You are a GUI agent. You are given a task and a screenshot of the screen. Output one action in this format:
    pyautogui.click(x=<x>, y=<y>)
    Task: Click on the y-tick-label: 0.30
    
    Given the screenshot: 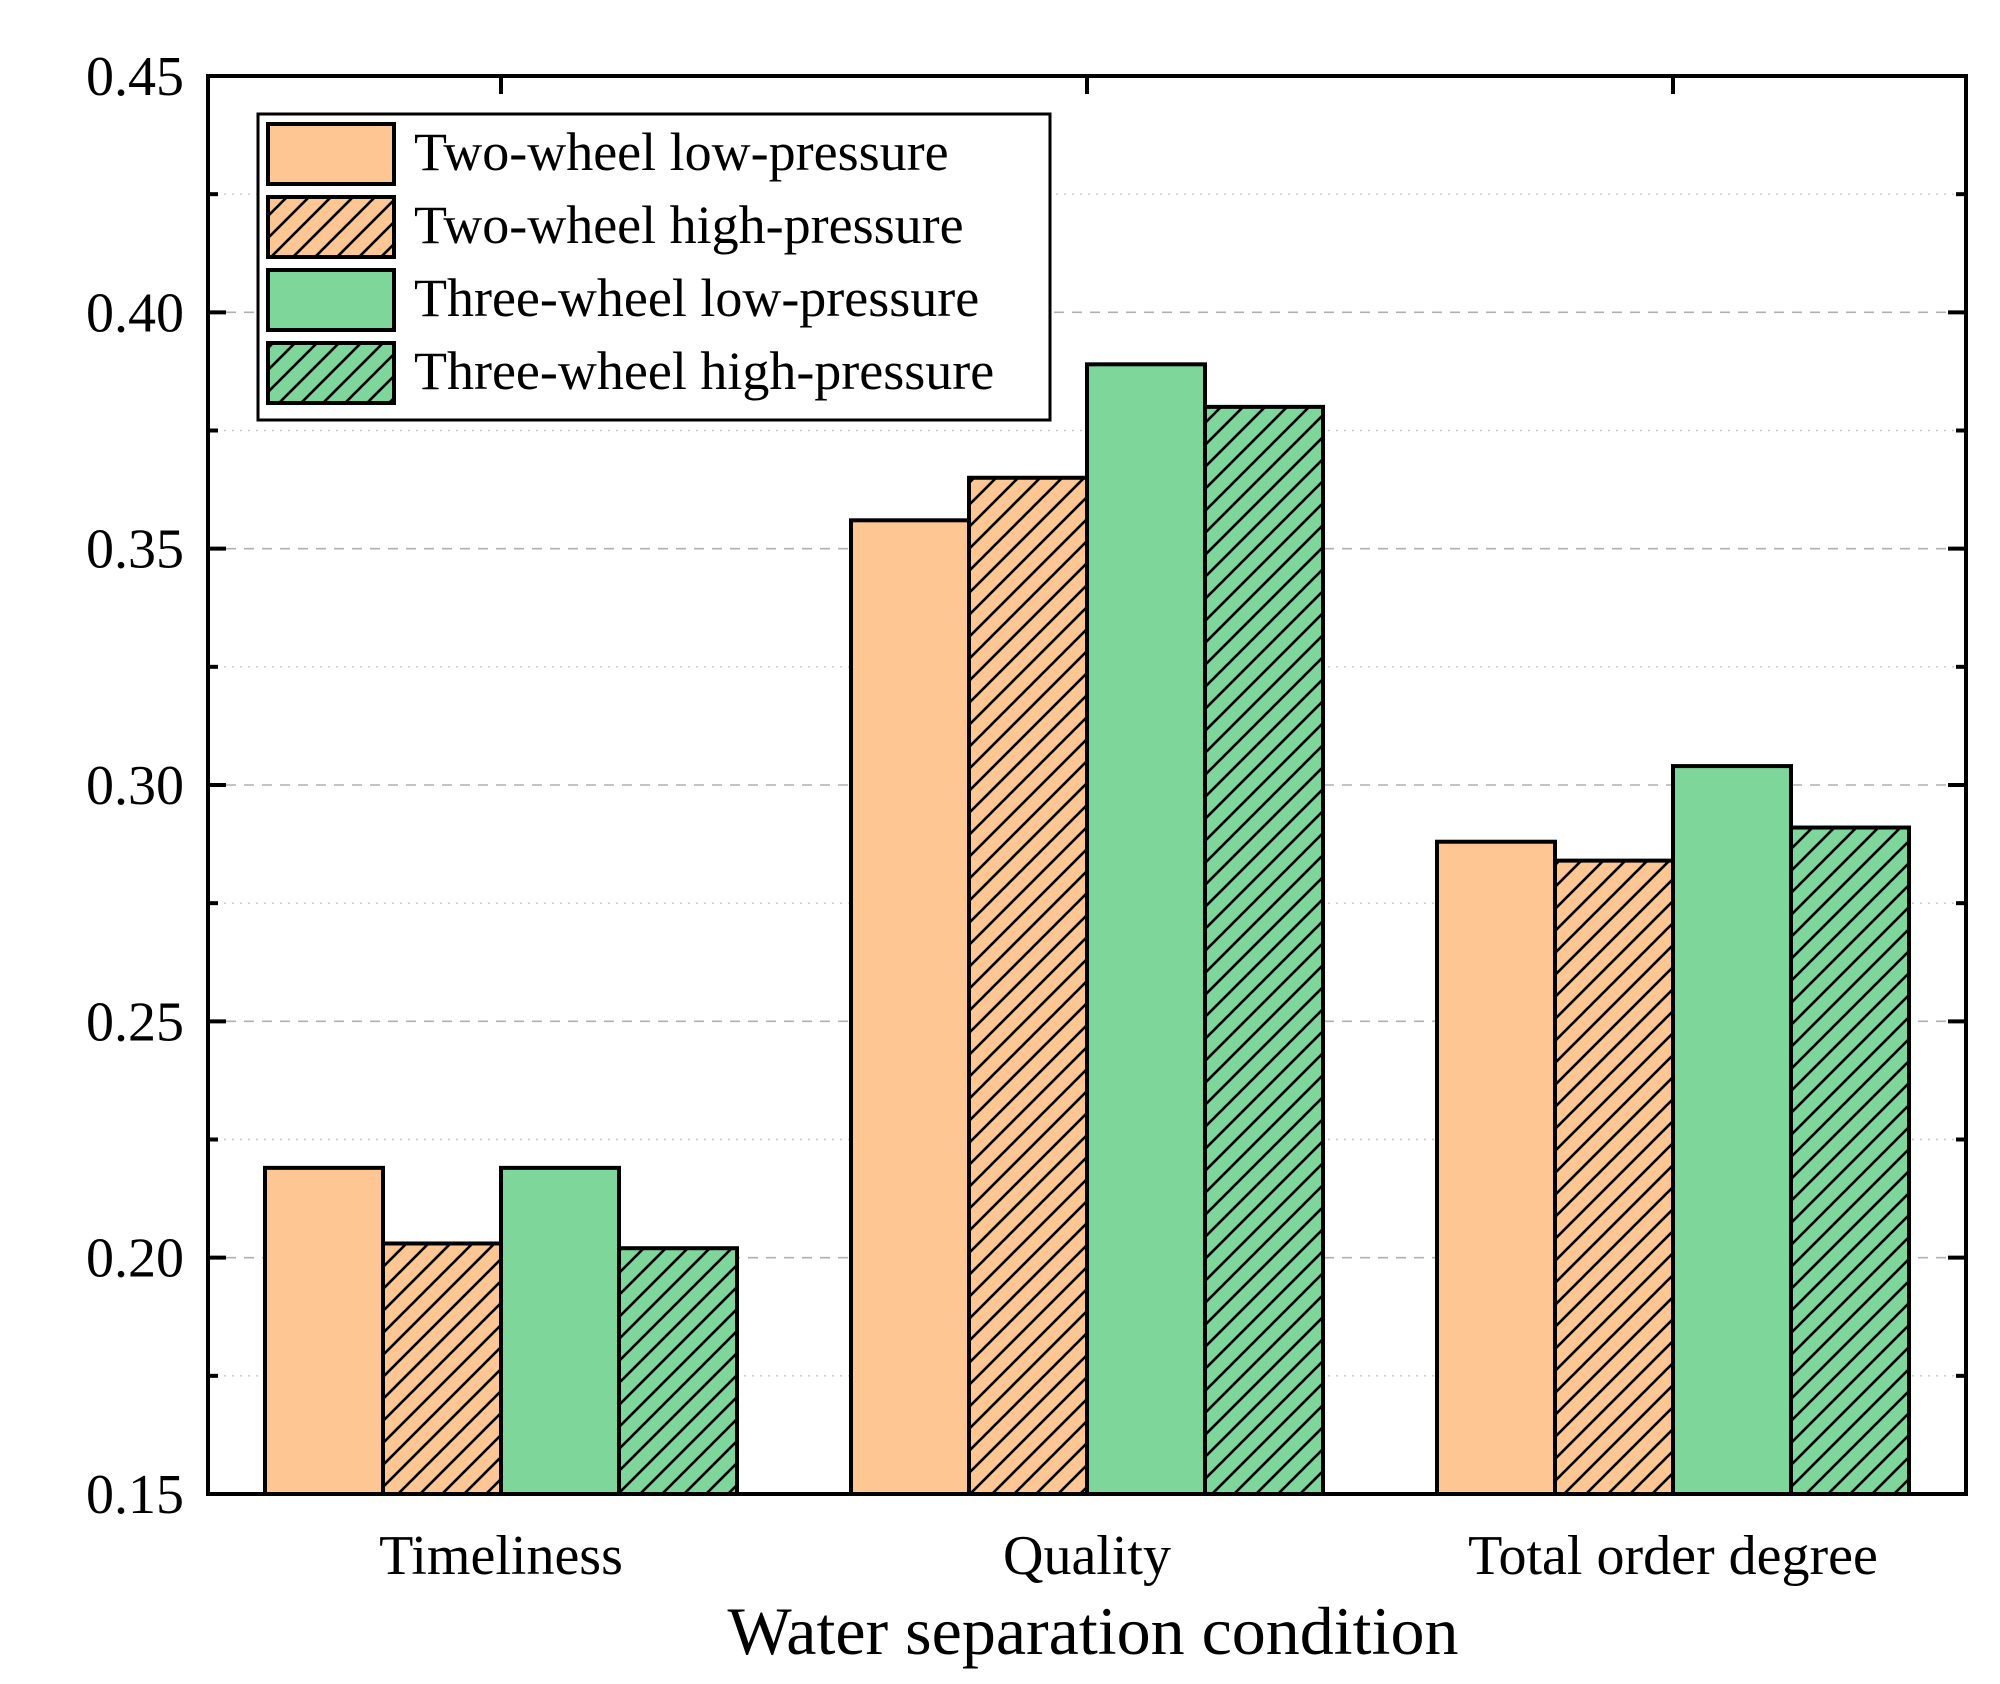 What is the action you would take?
    pyautogui.click(x=135, y=786)
    